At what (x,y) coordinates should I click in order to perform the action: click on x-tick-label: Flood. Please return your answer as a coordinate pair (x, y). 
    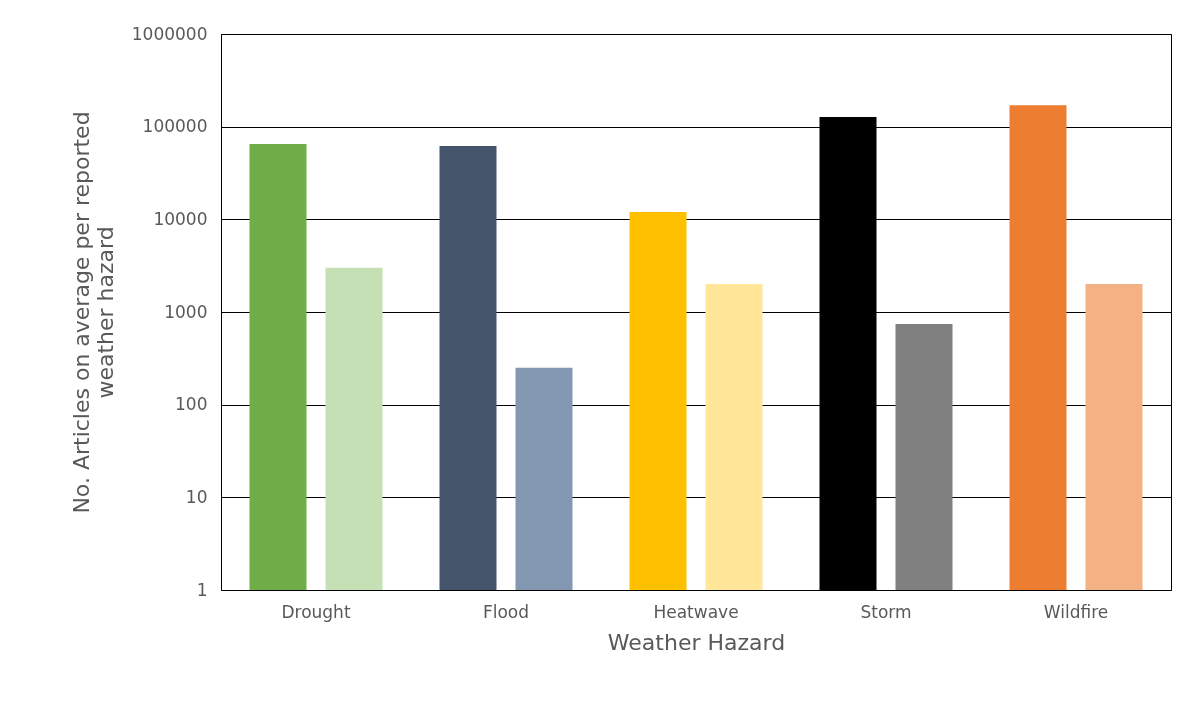
    Looking at the image, I should click on (506, 611).